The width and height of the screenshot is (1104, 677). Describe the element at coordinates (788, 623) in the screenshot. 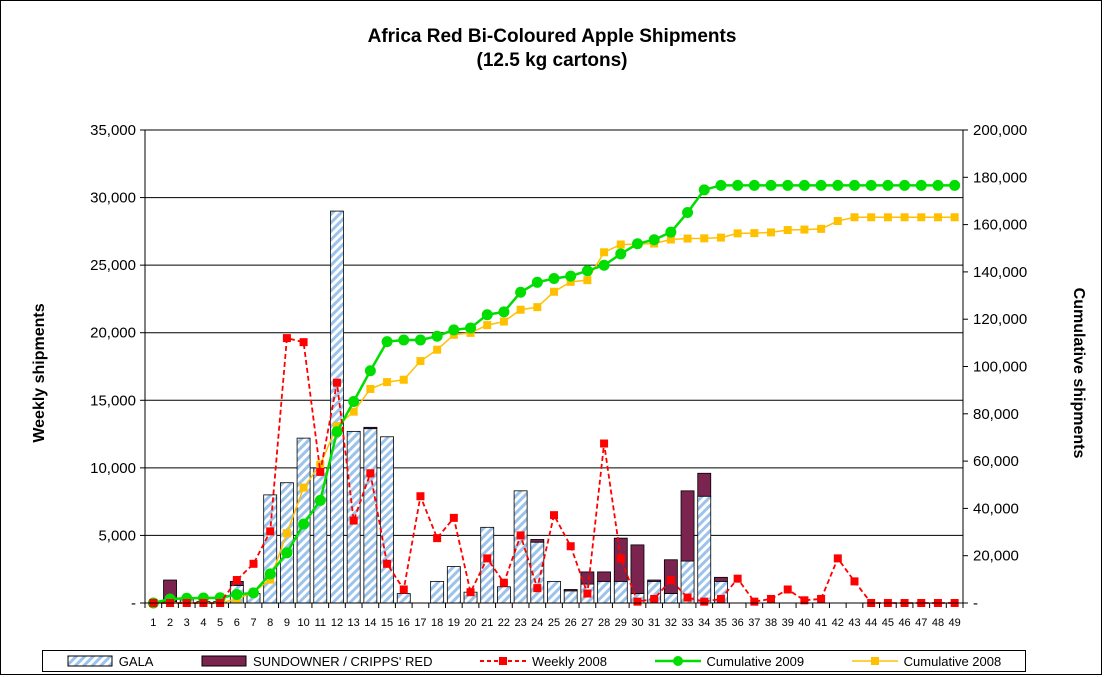

I see `x-tick-label: 39` at that location.